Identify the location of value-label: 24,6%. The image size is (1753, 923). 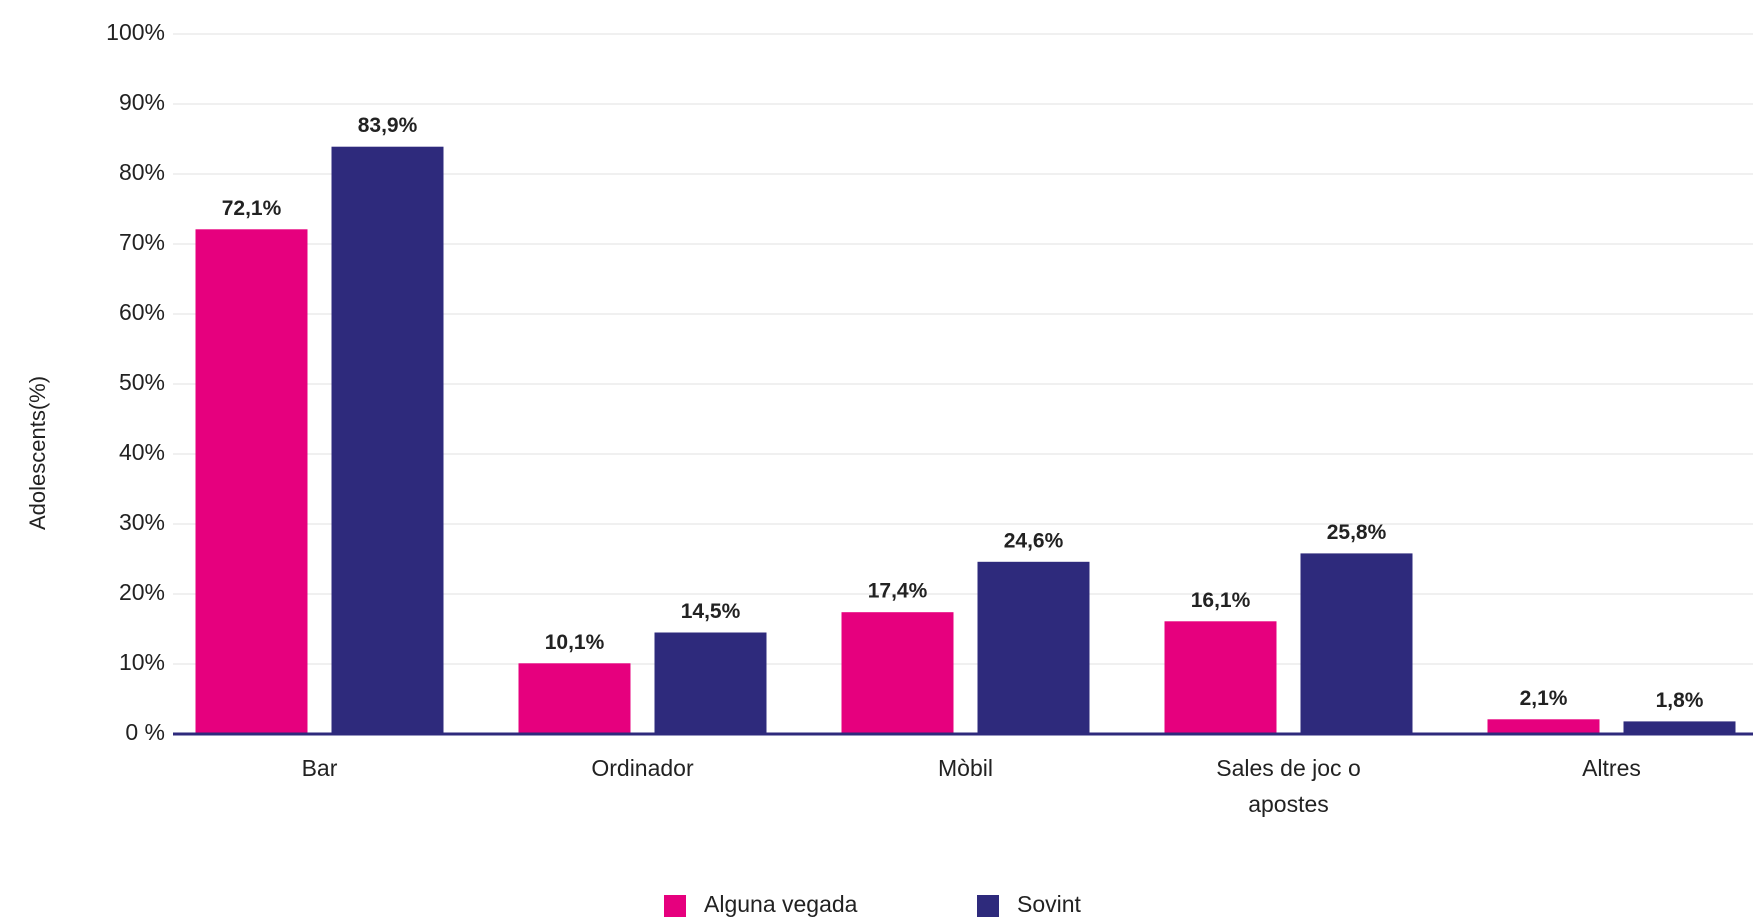
(1034, 540).